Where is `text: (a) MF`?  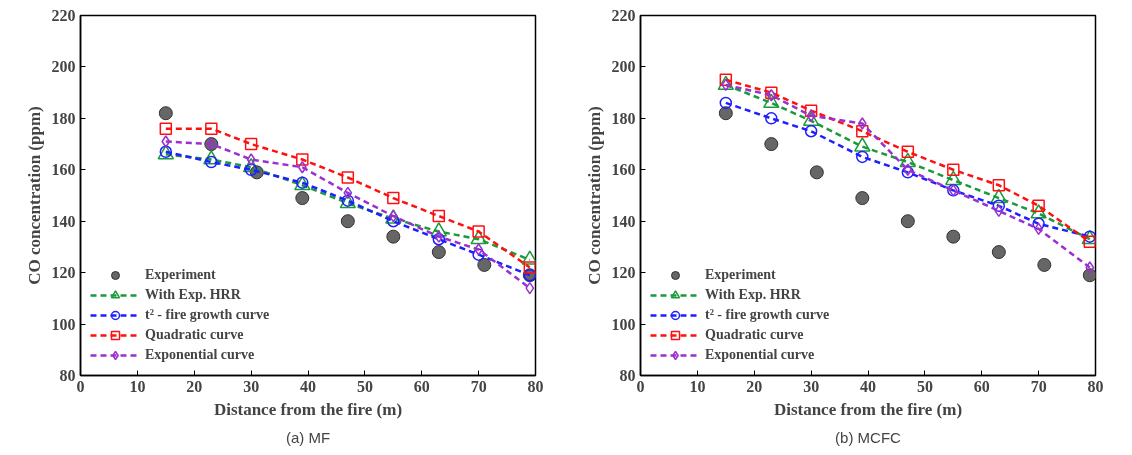
text: (a) MF is located at coordinates (308, 437).